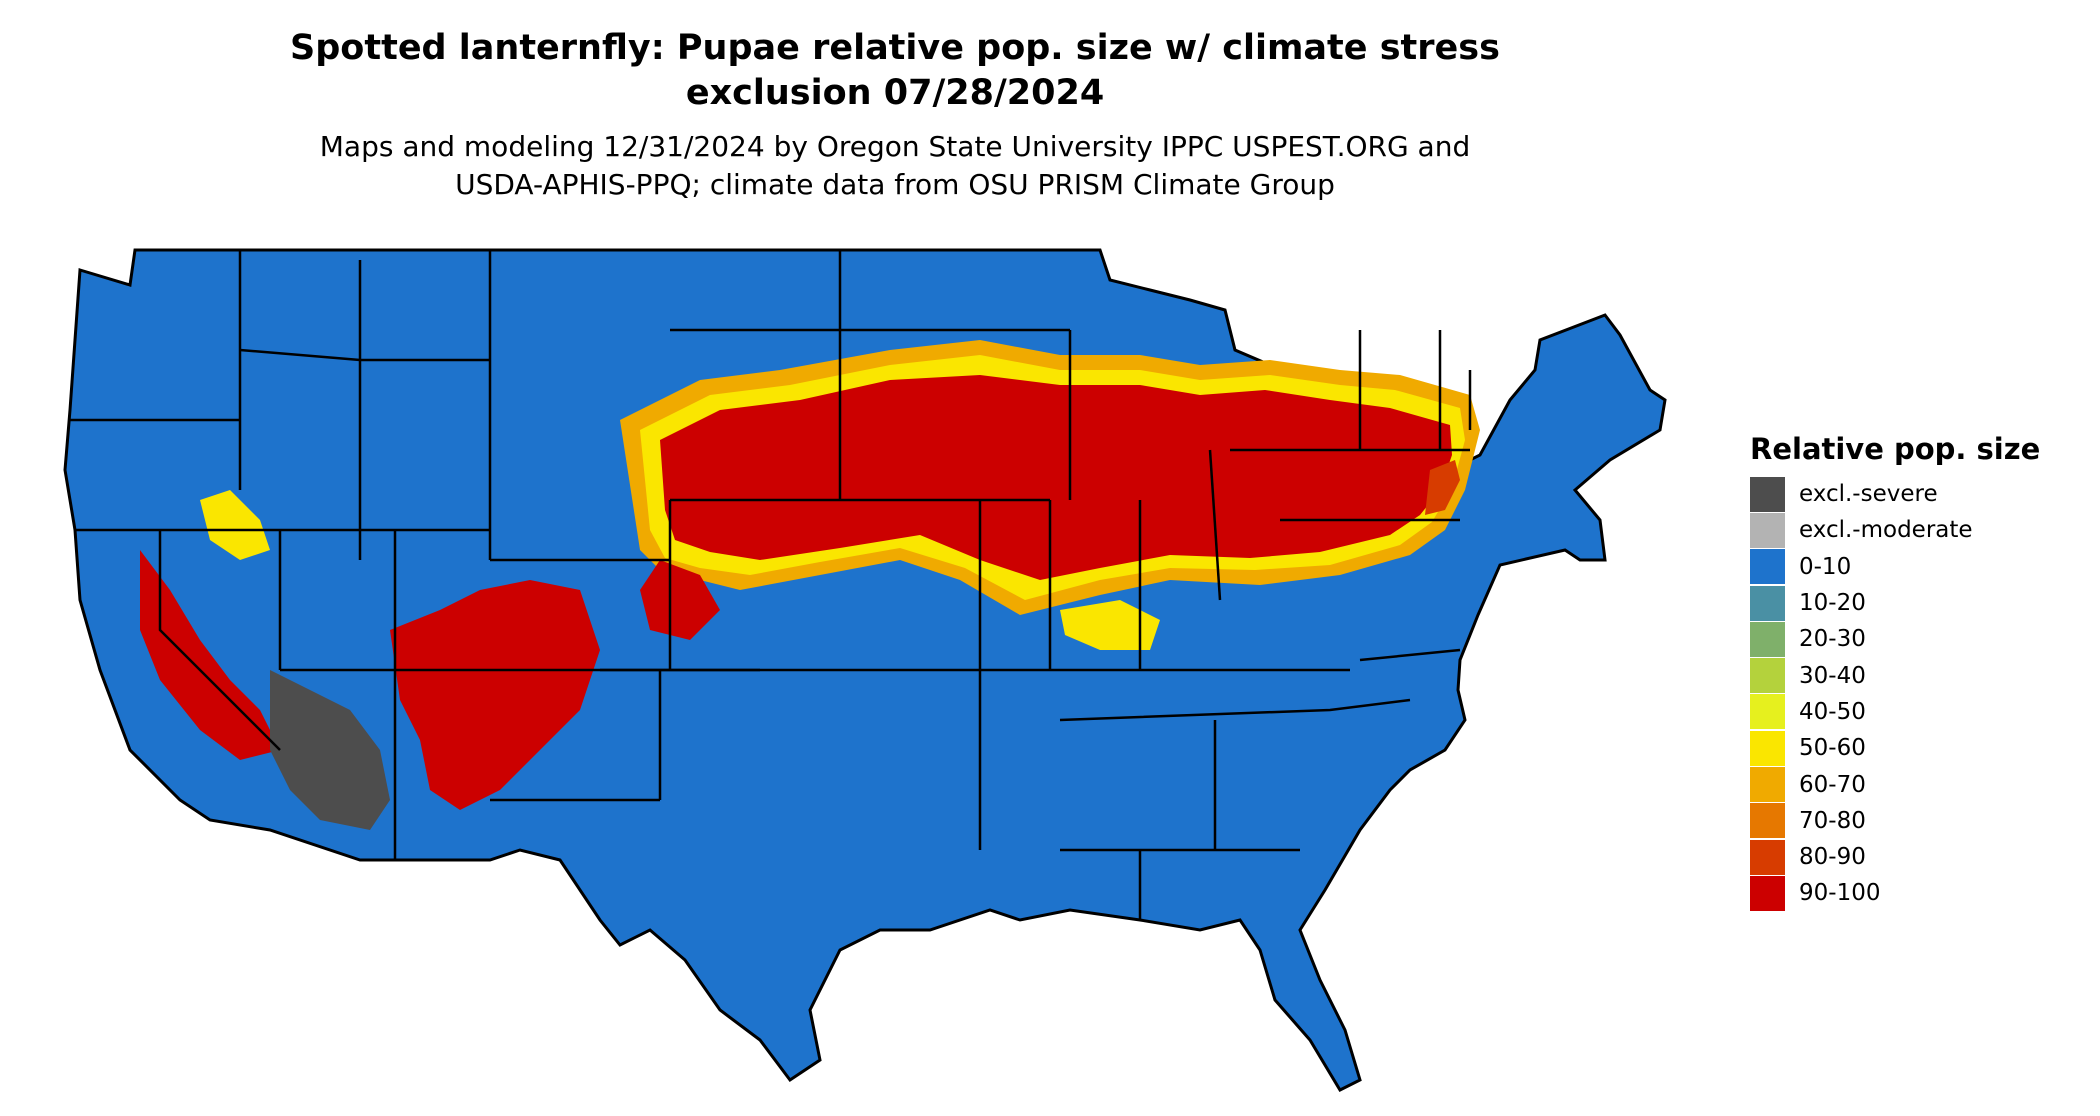  Describe the element at coordinates (895, 93) in the screenshot. I see `title-line-2: exclusion 07/28/2024` at that location.